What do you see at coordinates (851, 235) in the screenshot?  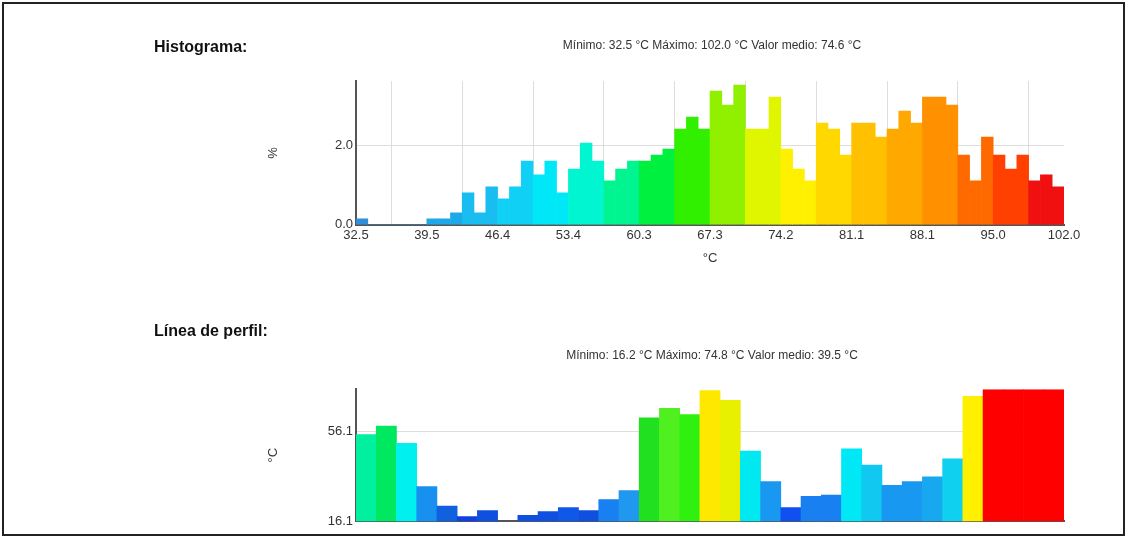 I see `x-tick-label: 81.1` at bounding box center [851, 235].